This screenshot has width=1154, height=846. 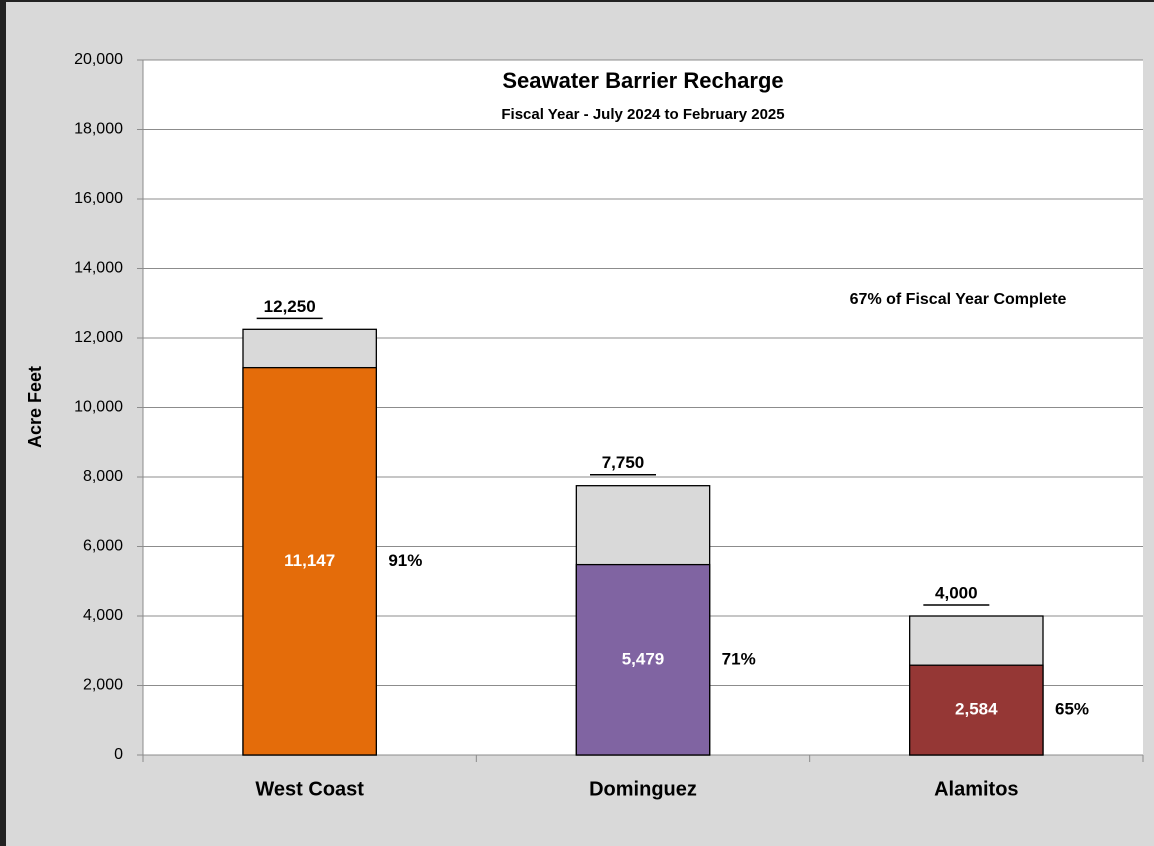 I want to click on percent-label: 91%, so click(x=405, y=560).